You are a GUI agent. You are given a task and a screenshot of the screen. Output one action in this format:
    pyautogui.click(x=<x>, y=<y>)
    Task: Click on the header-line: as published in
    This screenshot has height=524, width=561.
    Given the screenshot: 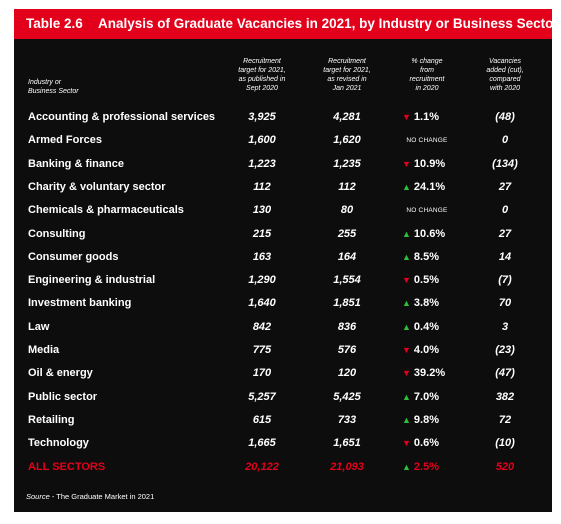 What is the action you would take?
    pyautogui.click(x=262, y=79)
    